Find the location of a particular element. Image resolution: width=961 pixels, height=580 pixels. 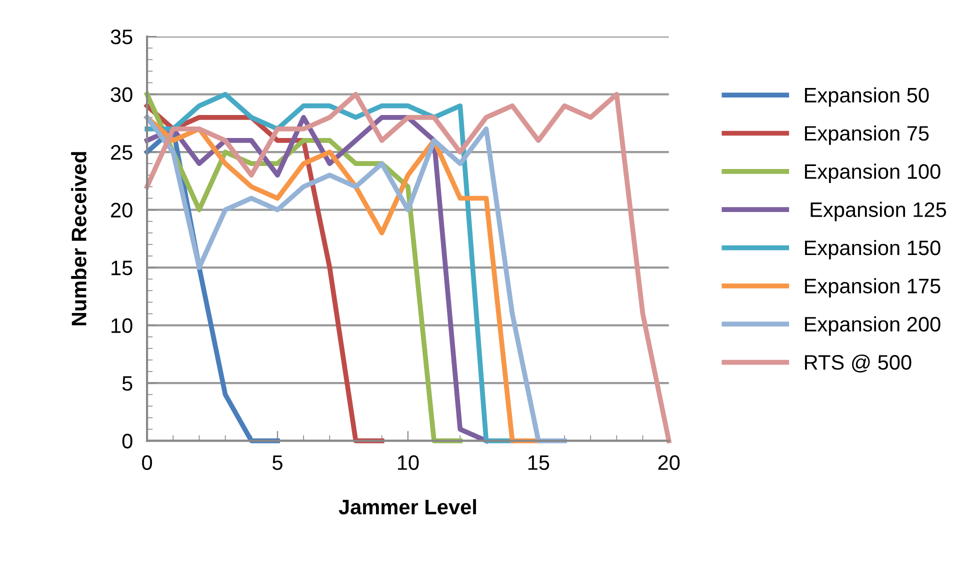

legend-label: Expansion 75 is located at coordinates (867, 135).